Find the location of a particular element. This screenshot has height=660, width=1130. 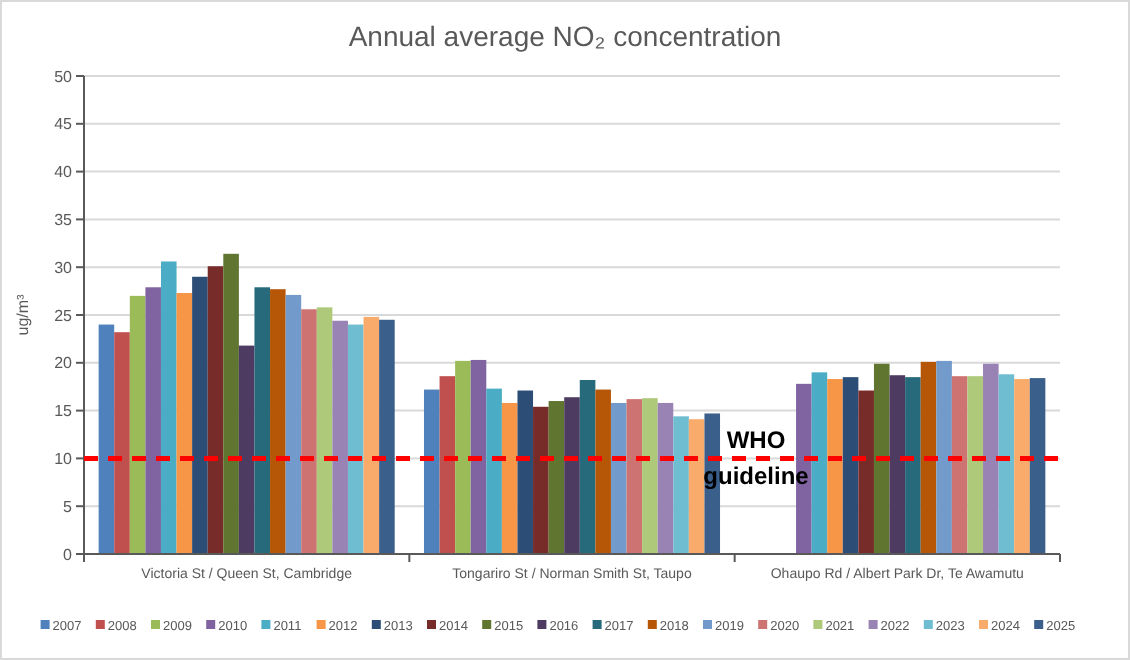

y-tick-label: 30 is located at coordinates (64, 267).